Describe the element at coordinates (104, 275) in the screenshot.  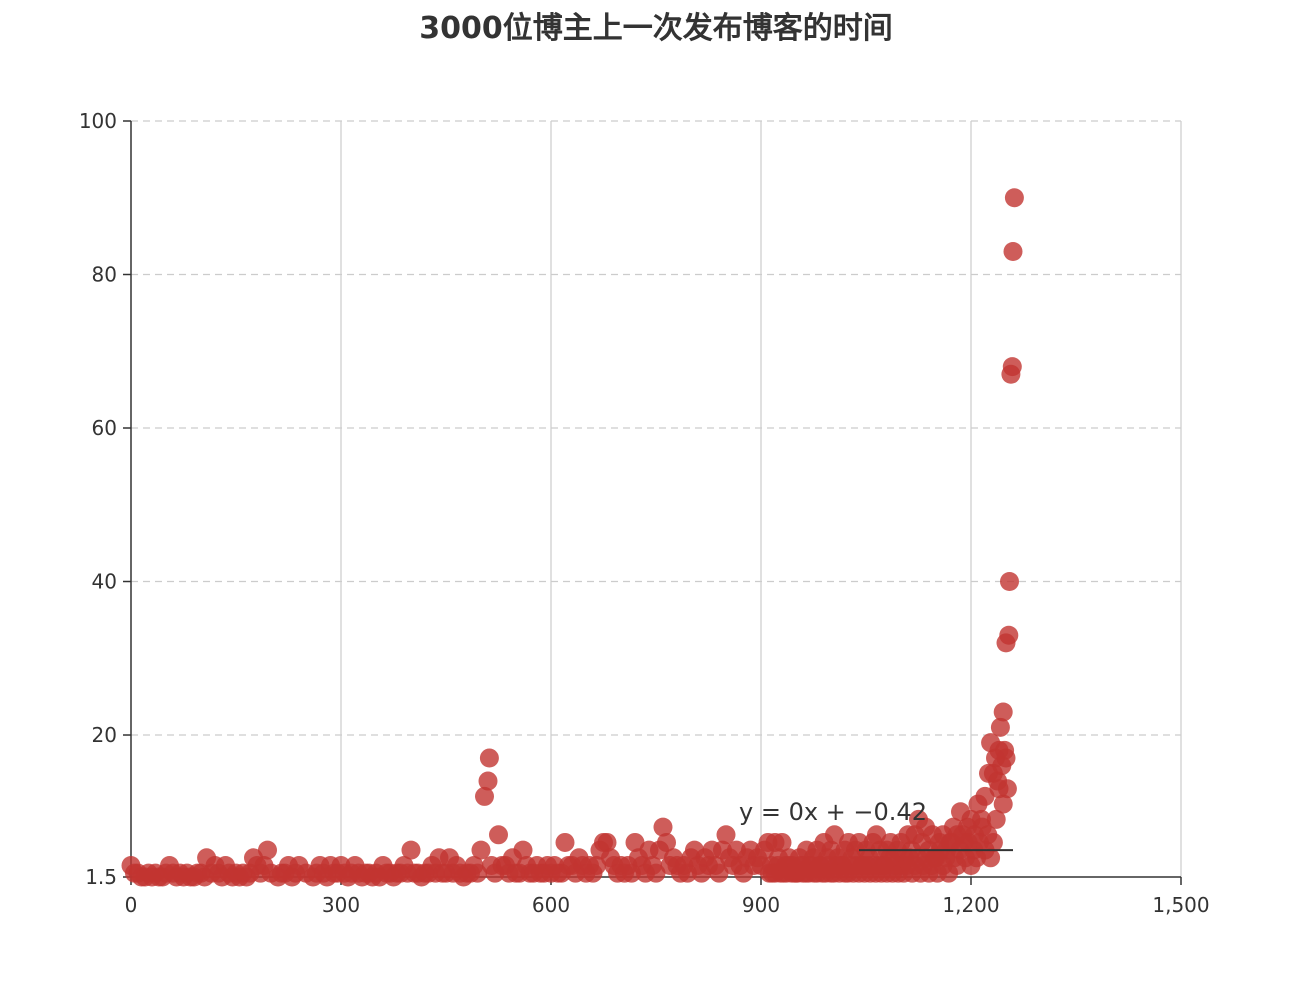
I see `y-tick-label: 80` at that location.